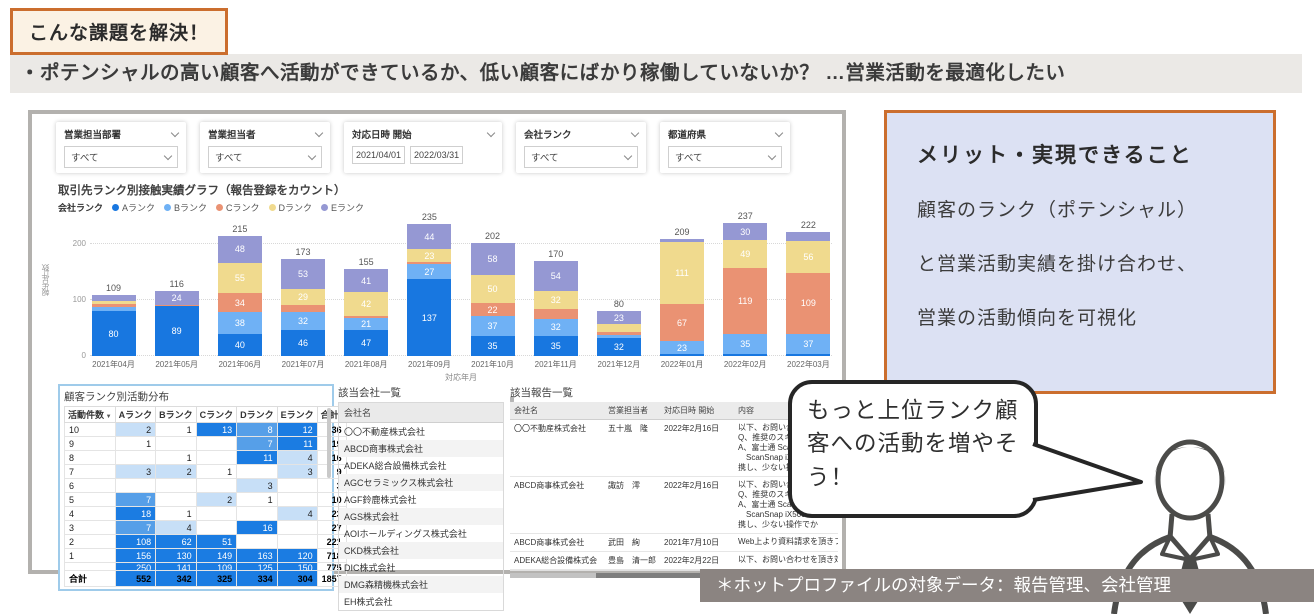 The height and width of the screenshot is (614, 1314). I want to click on bar-segment-Aランク: 80, so click(113, 333).